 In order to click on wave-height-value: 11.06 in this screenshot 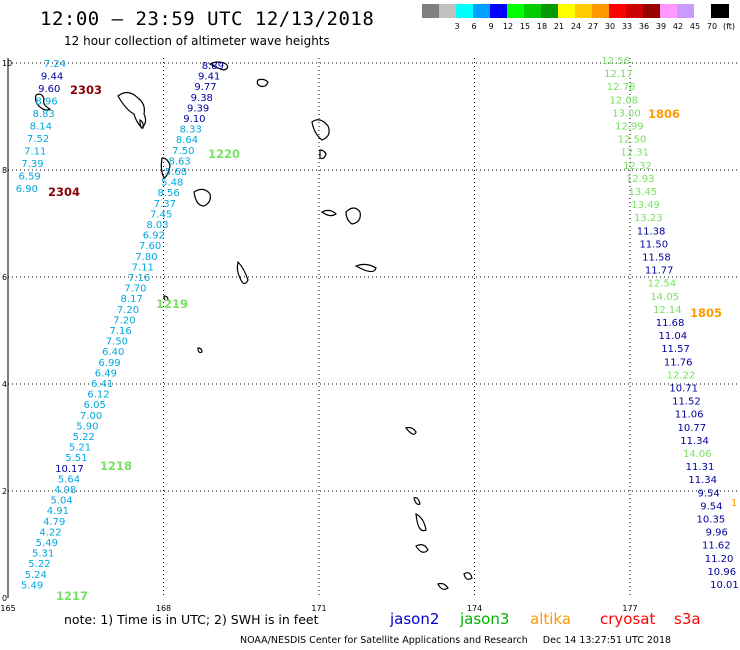, I will do `click(689, 415)`.